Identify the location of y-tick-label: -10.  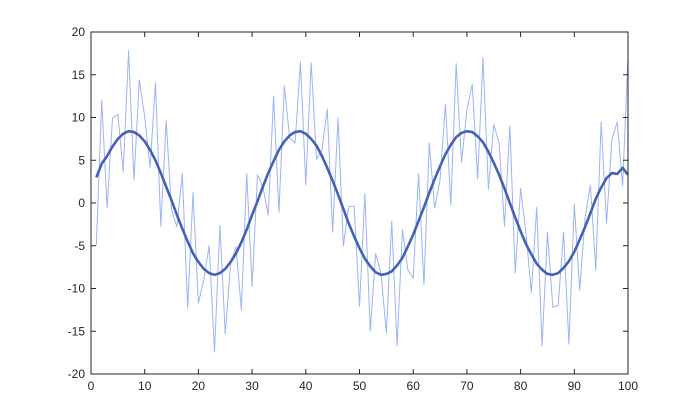
(77, 289).